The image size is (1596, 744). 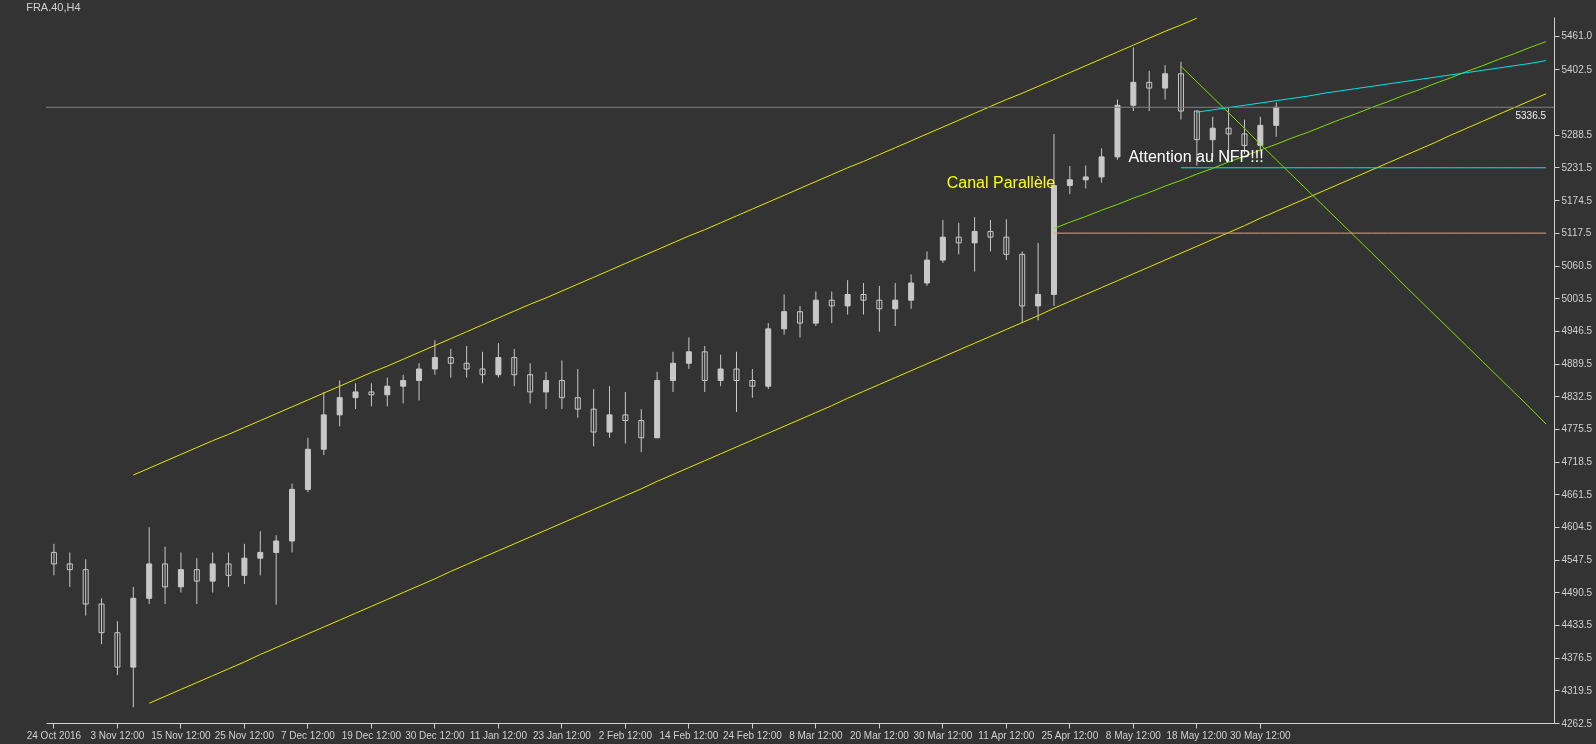 I want to click on x-tick-label: 20 Mar 12:00, so click(x=879, y=735).